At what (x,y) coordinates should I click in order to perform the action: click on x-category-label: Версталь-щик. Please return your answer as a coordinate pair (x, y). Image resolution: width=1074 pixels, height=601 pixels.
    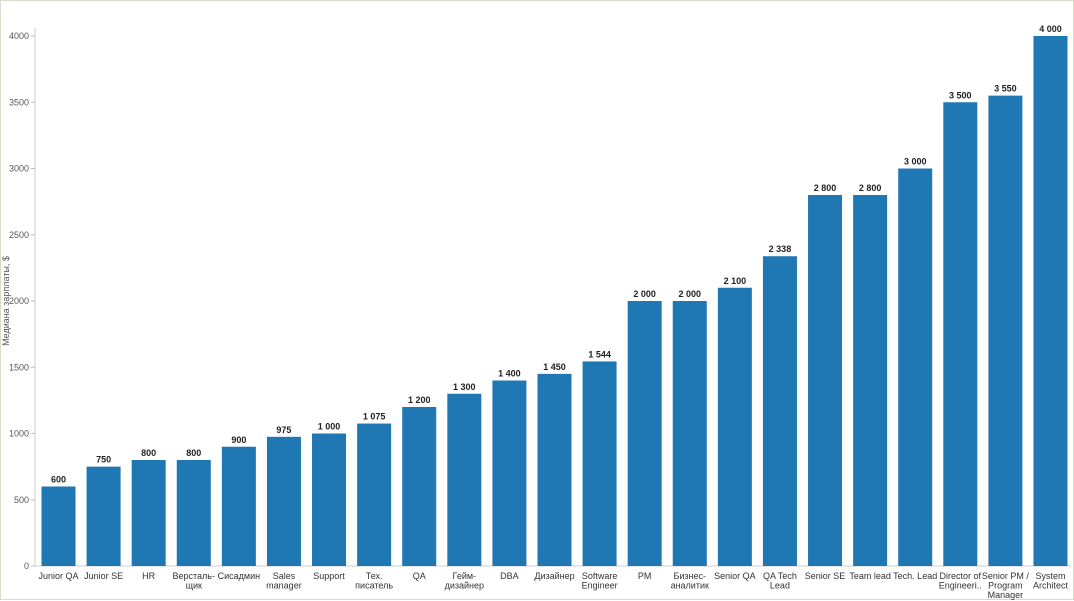
    Looking at the image, I should click on (194, 581).